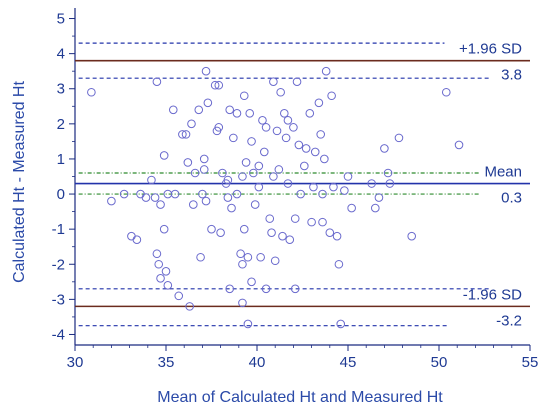 The width and height of the screenshot is (550, 409). What do you see at coordinates (75, 362) in the screenshot?
I see `x-tick-label: 30` at bounding box center [75, 362].